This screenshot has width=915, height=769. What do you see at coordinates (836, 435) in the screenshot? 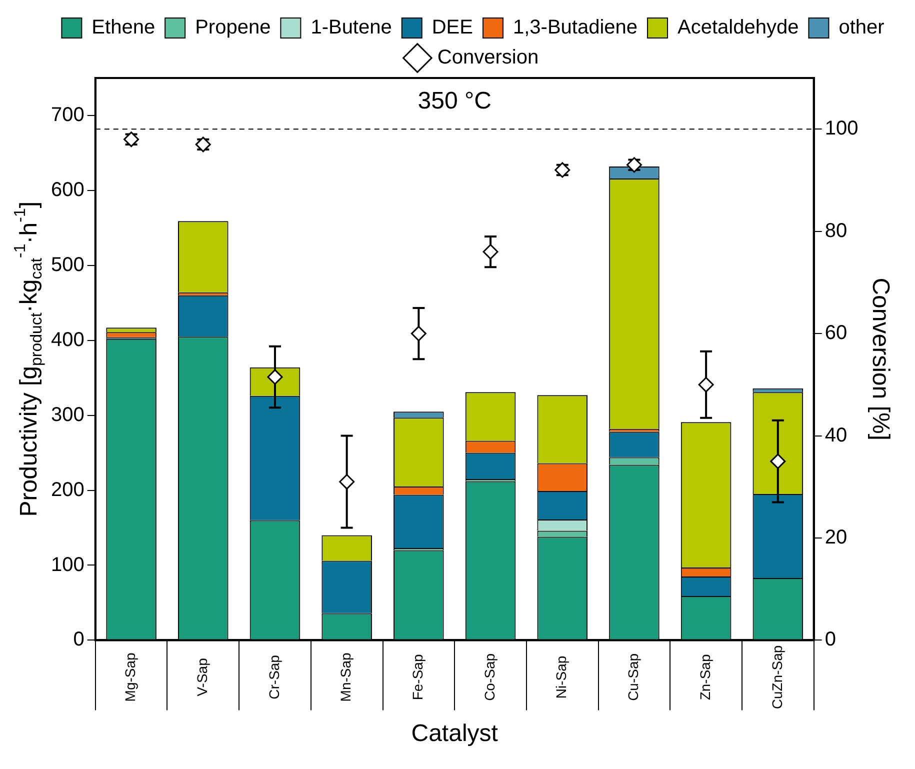
I see `y2-tick-label: 40` at bounding box center [836, 435].